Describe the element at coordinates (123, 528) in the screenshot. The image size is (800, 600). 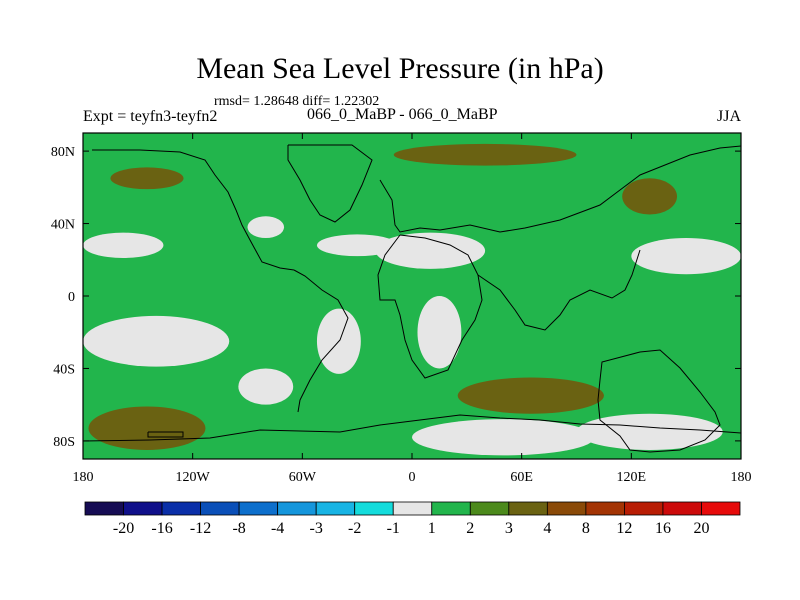
I see `colorbar-label: -20` at that location.